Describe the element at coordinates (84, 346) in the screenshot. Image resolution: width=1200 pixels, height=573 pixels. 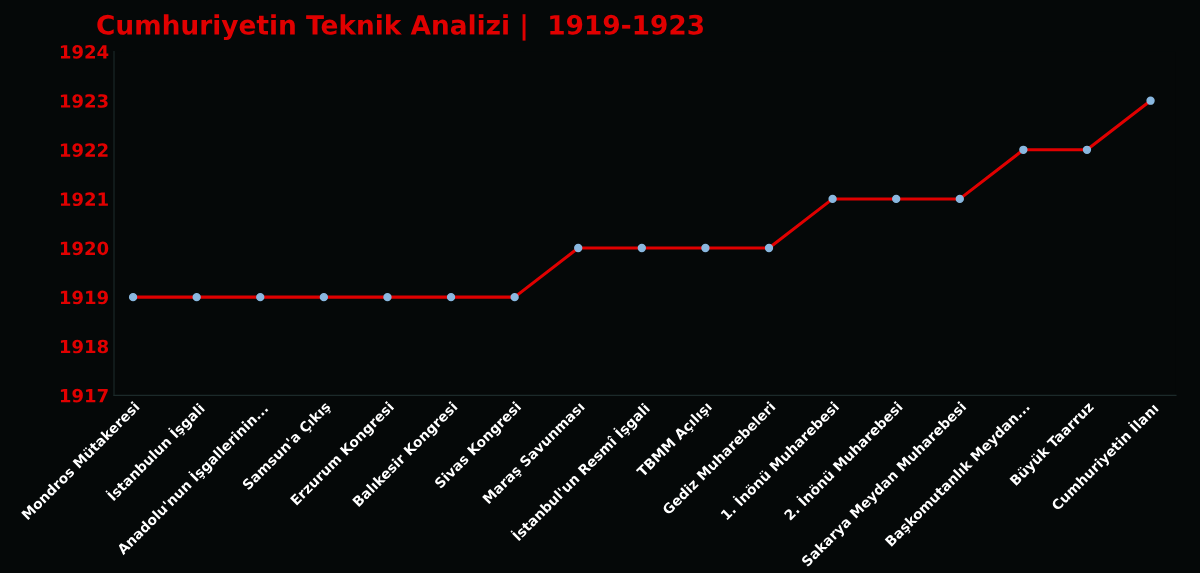
I see `y-tick-label: 1918` at that location.